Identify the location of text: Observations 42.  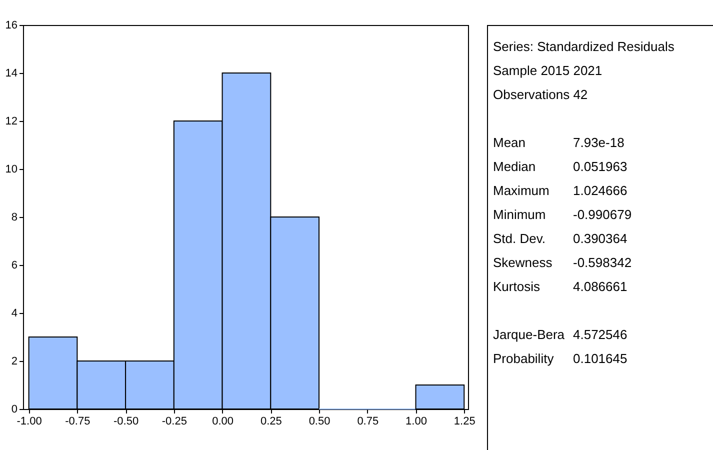
(540, 94).